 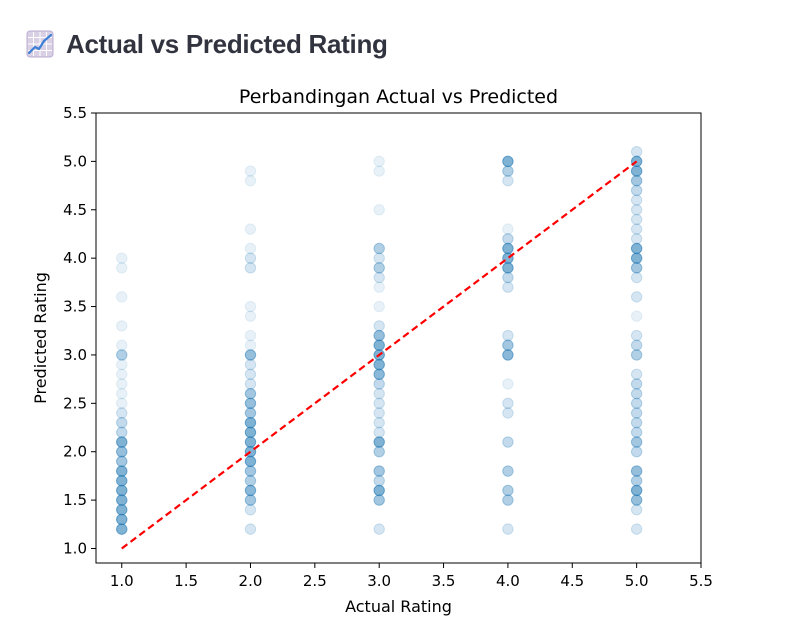 I want to click on y-tick-label: 1.0, so click(x=75, y=548).